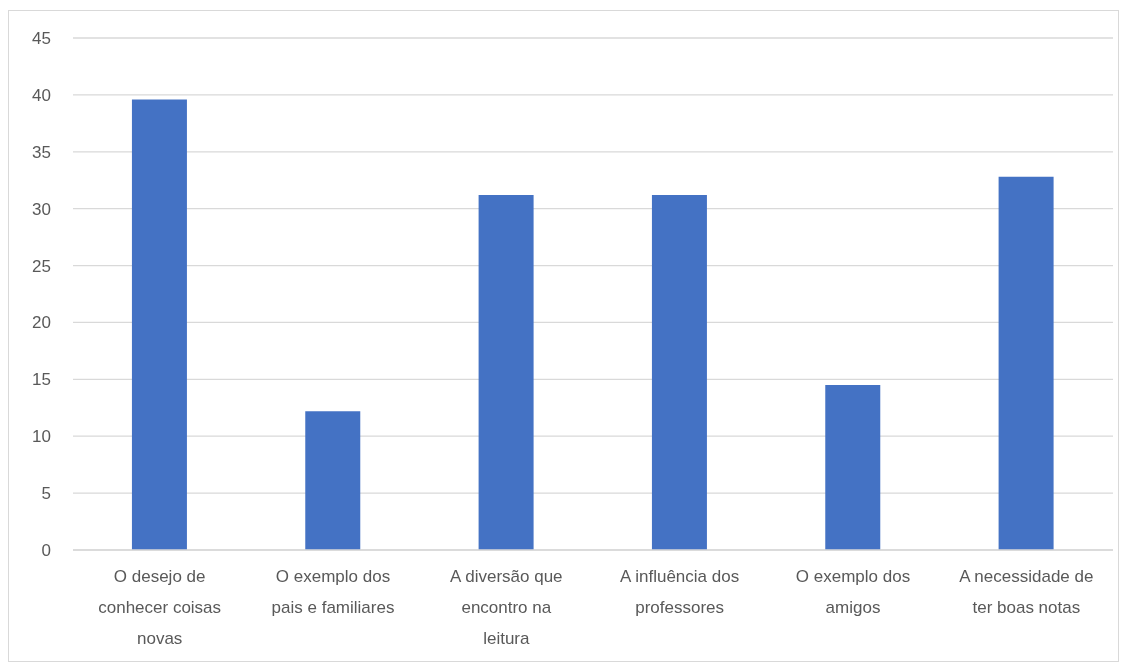 This screenshot has height=671, width=1129. What do you see at coordinates (853, 592) in the screenshot?
I see `x-tick-label: O exemplo dos amigos` at bounding box center [853, 592].